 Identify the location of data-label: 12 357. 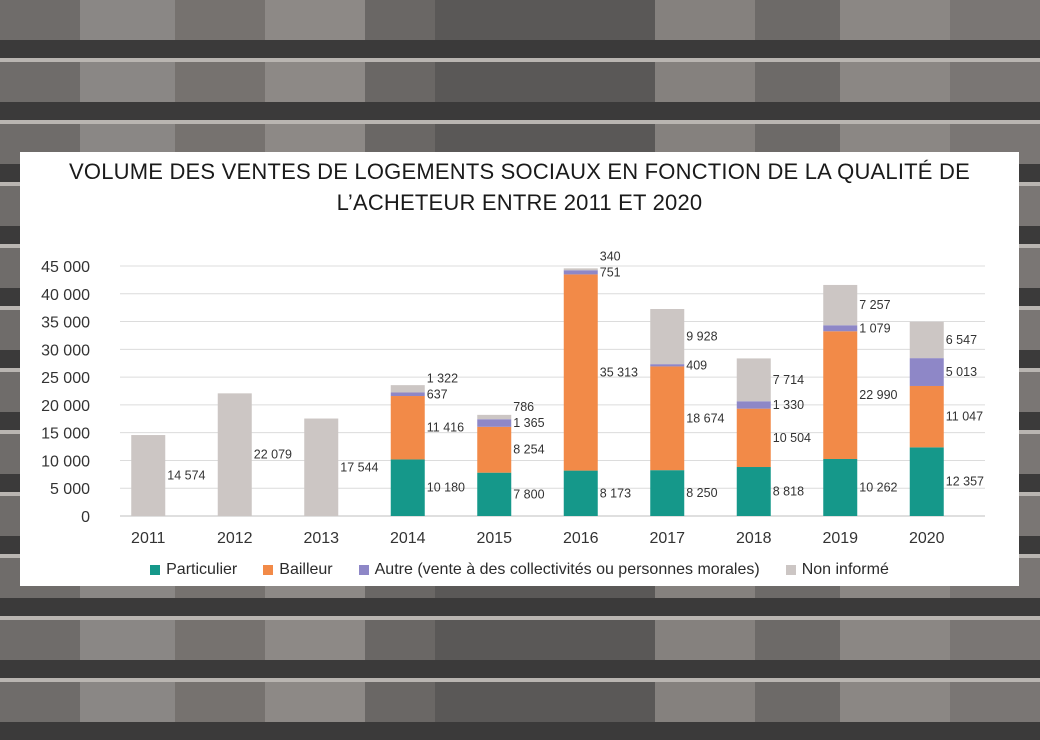
(965, 482).